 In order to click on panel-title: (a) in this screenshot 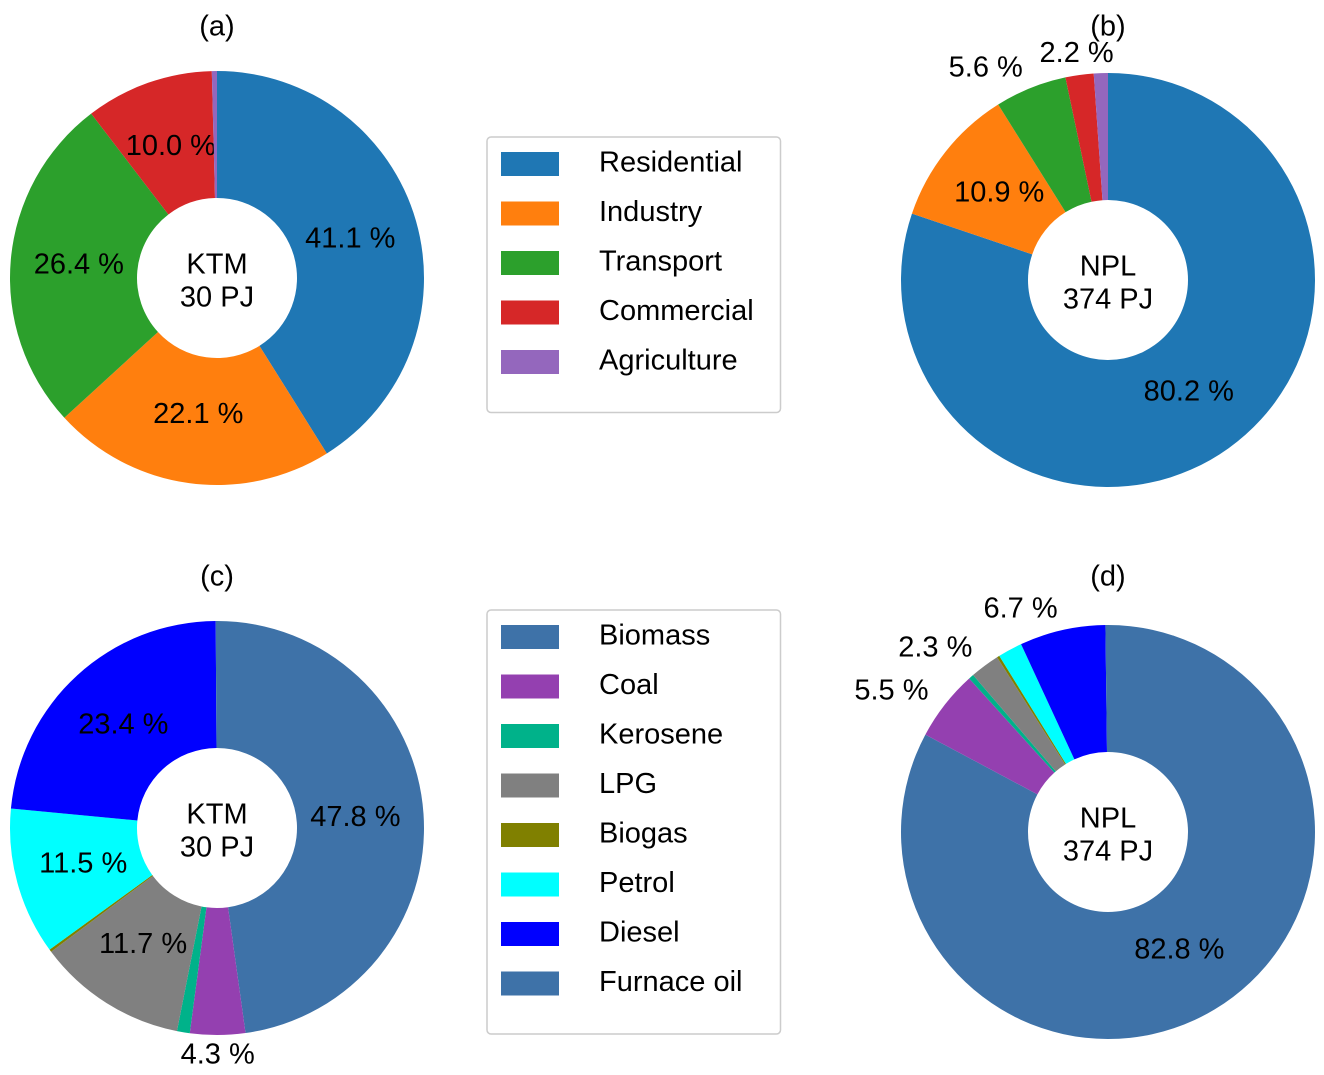, I will do `click(216, 27)`.